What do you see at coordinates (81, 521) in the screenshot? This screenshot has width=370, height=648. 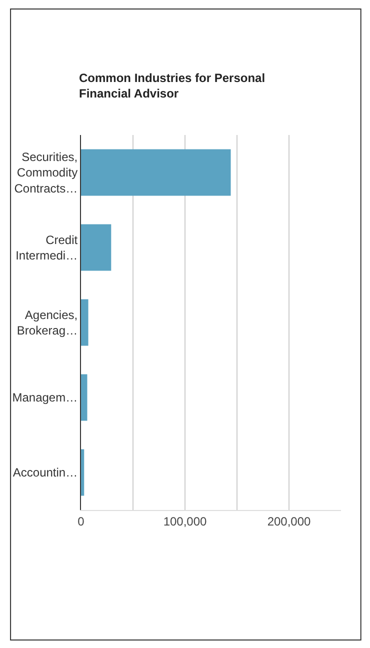 I see `x-tick-label: 0` at bounding box center [81, 521].